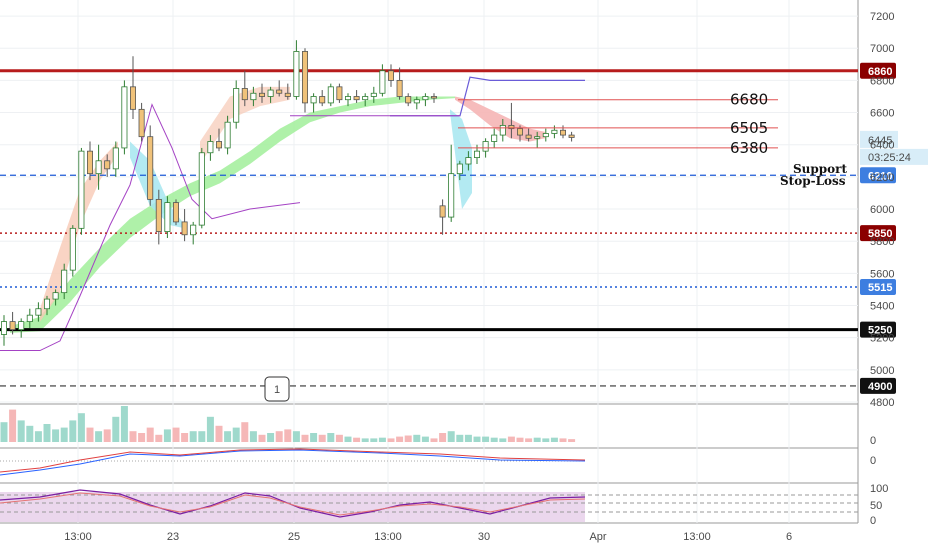 This screenshot has height=550, width=932. I want to click on hma-line, so click(150, 227).